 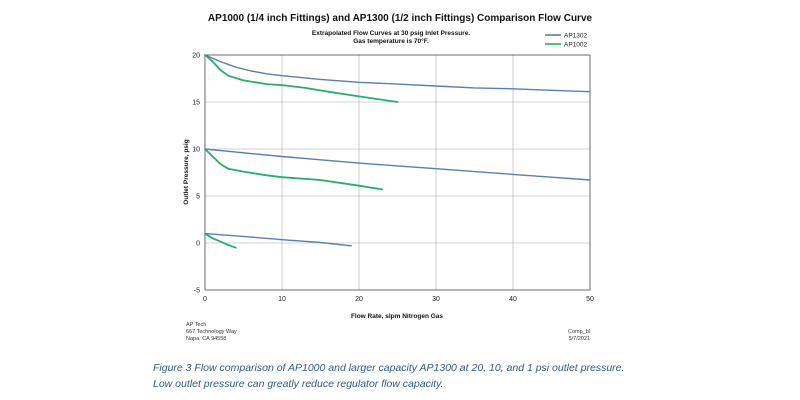 What do you see at coordinates (196, 325) in the screenshot?
I see `footer-company: AP Tech` at bounding box center [196, 325].